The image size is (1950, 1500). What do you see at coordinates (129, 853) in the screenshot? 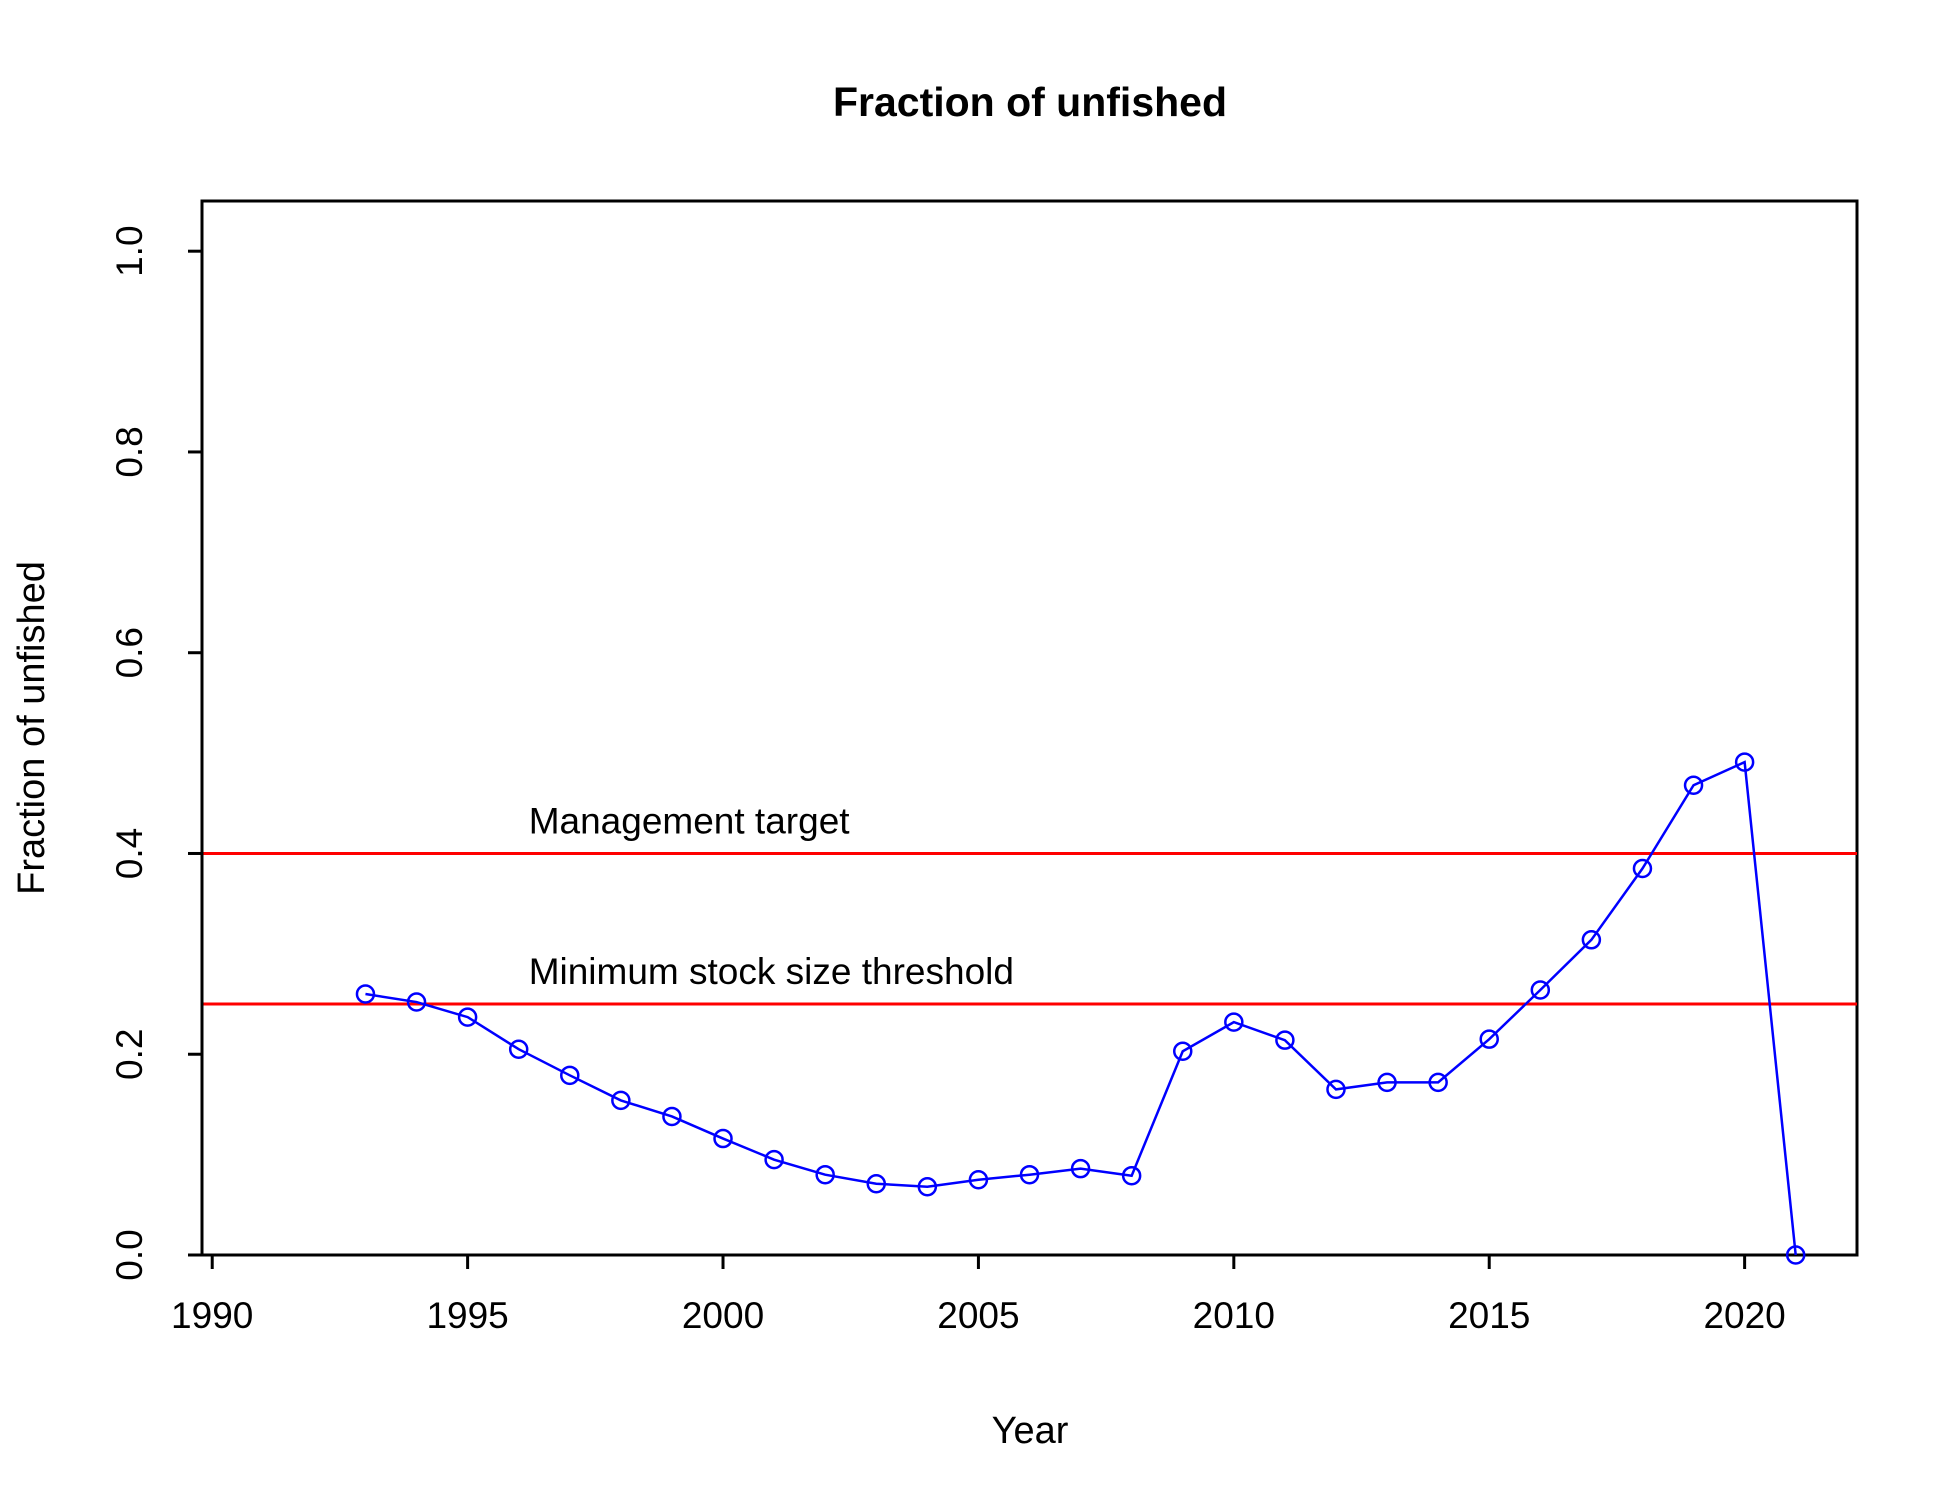
I see `y-tick-label-2: 0.4` at bounding box center [129, 853].